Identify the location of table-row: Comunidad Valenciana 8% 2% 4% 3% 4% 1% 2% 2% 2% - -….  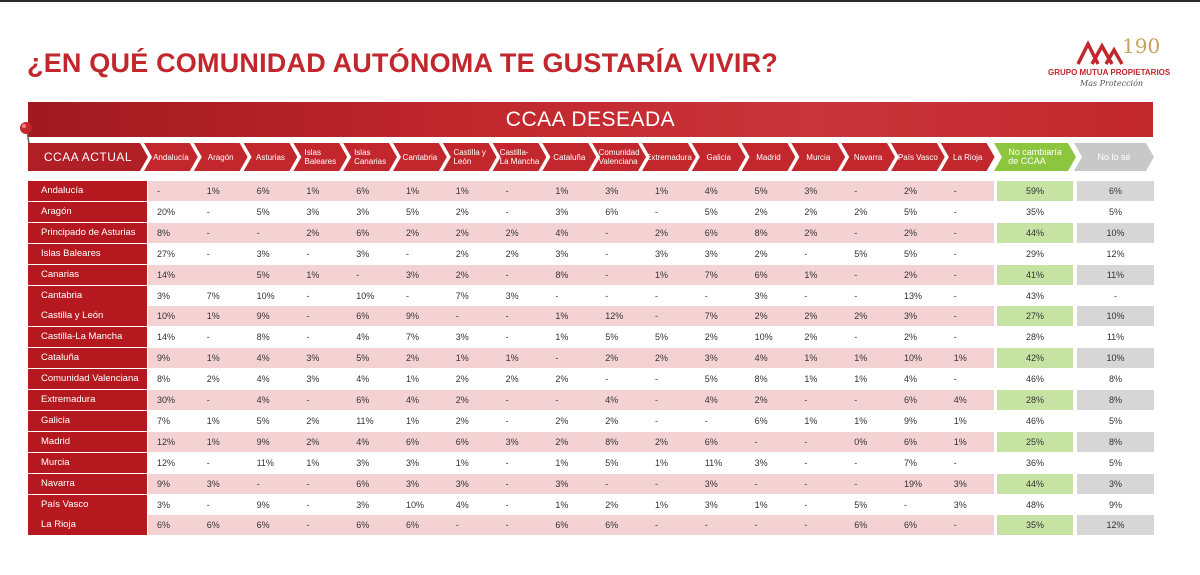
(591, 379).